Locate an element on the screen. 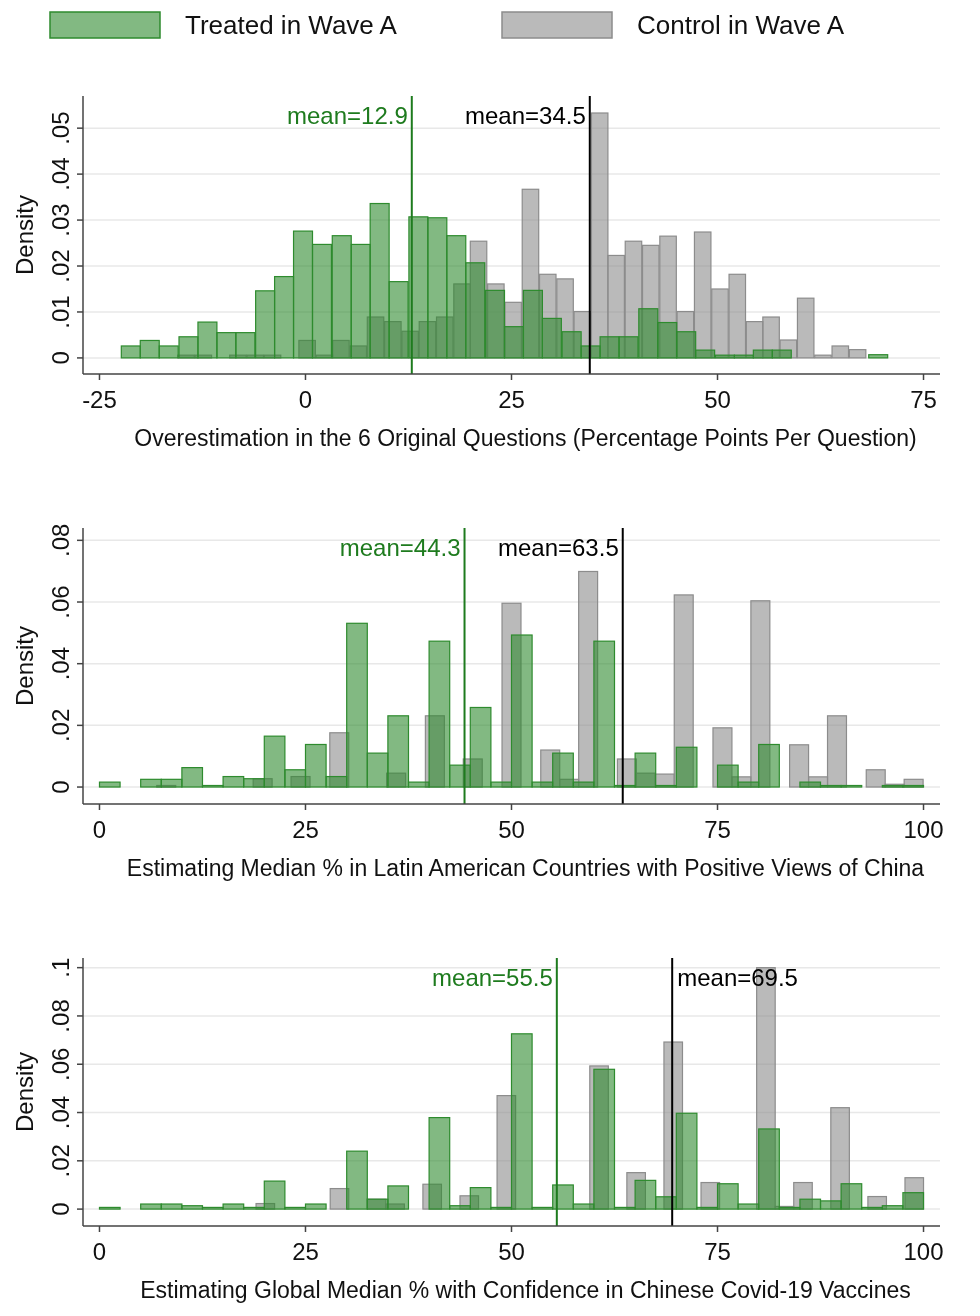  x-axis-title: Estimating Global Median % with Confidence in Chinese Covid-19 Vaccines is located at coordinates (525, 1290).